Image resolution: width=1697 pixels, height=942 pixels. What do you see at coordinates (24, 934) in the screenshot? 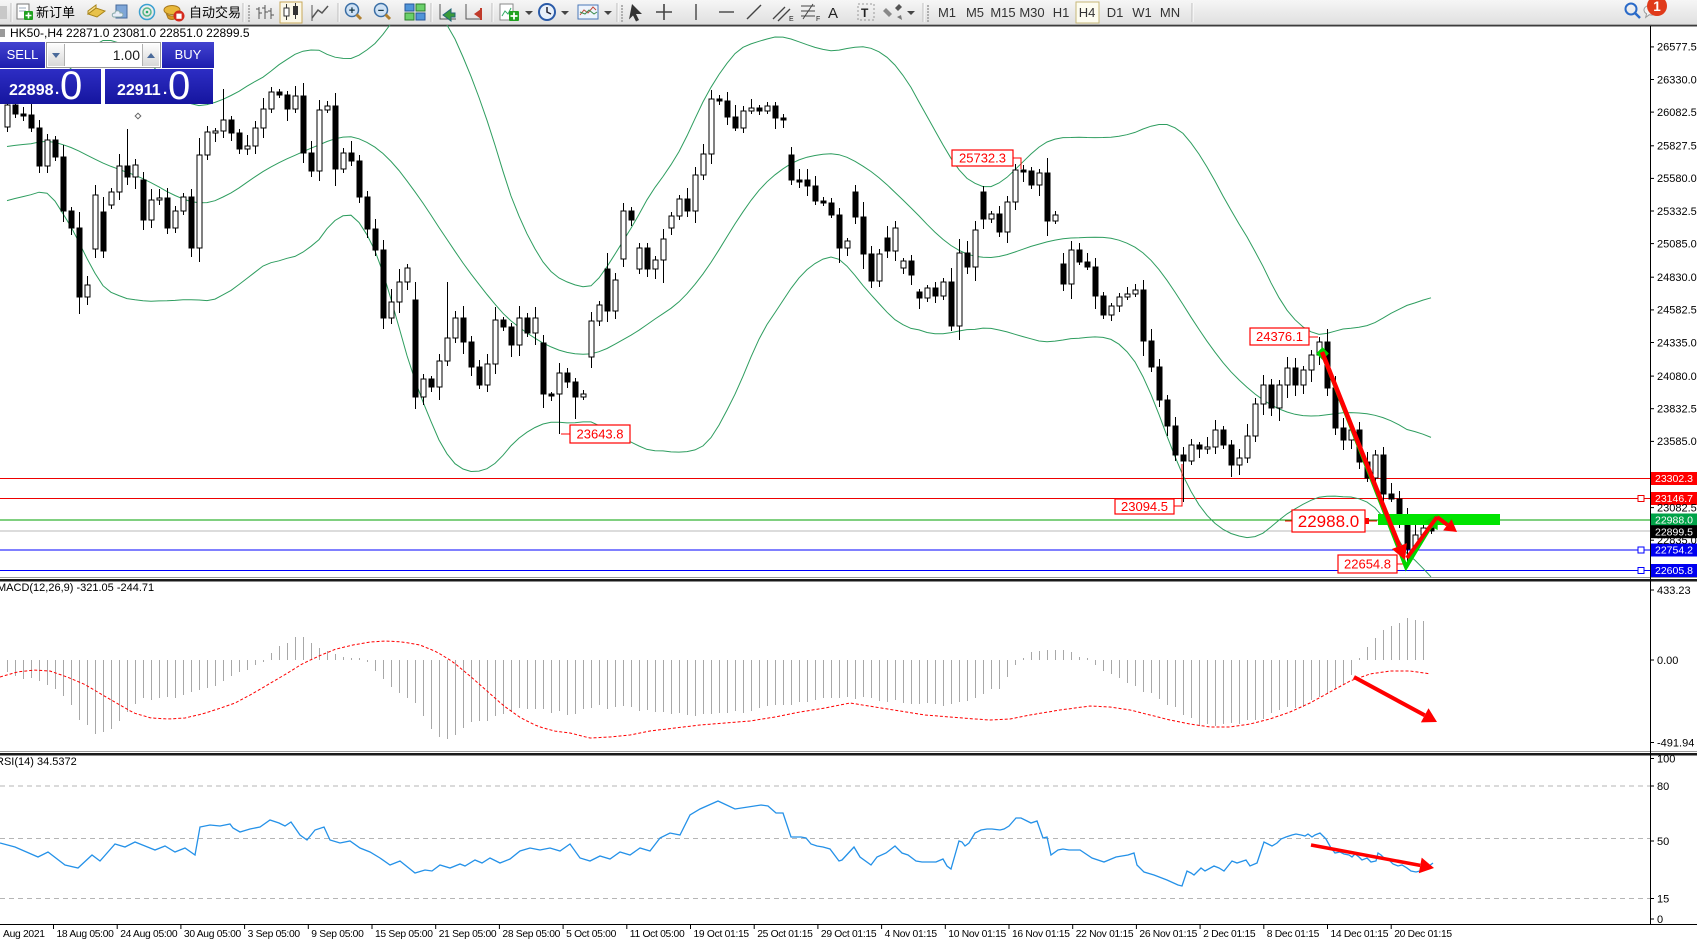
I see `svg-text: Aug 2021` at bounding box center [24, 934].